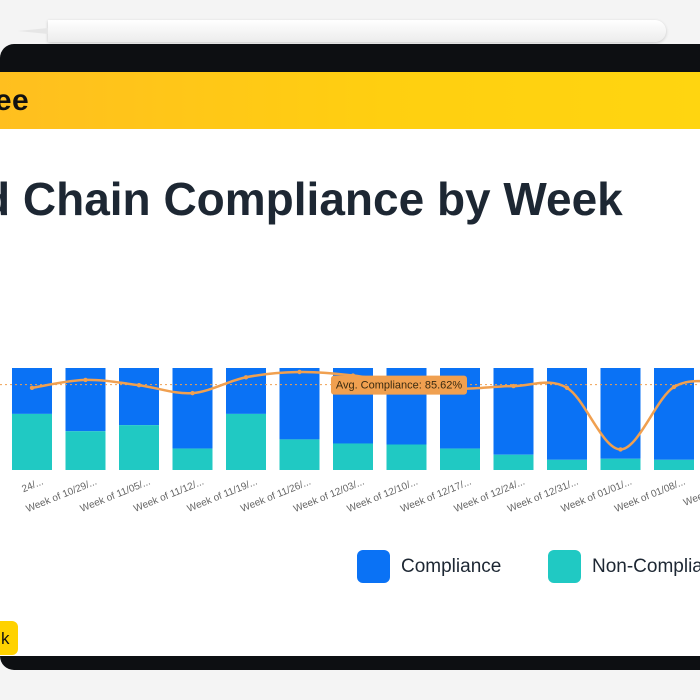  What do you see at coordinates (353, 419) in the screenshot?
I see `chart-bars` at bounding box center [353, 419].